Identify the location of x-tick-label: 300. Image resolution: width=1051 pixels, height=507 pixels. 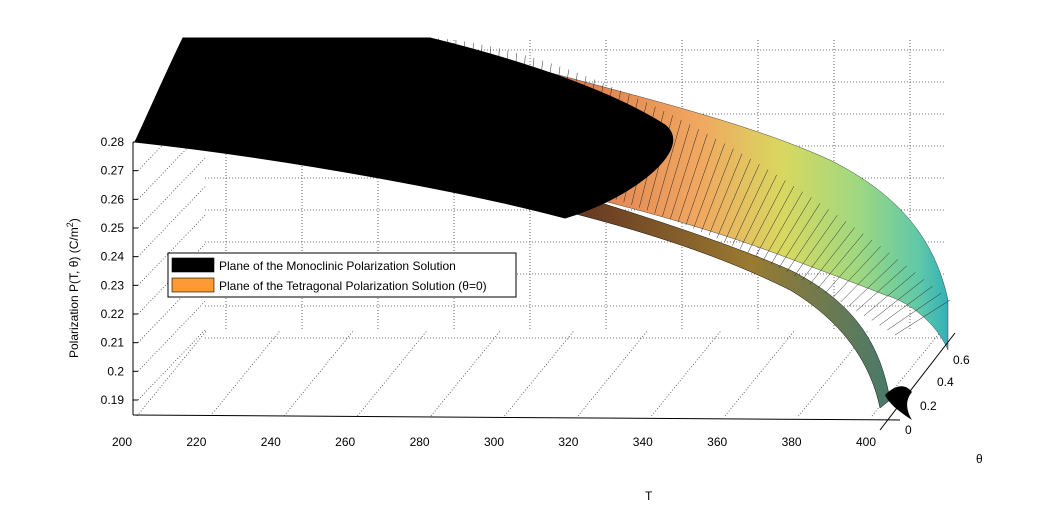
(494, 442).